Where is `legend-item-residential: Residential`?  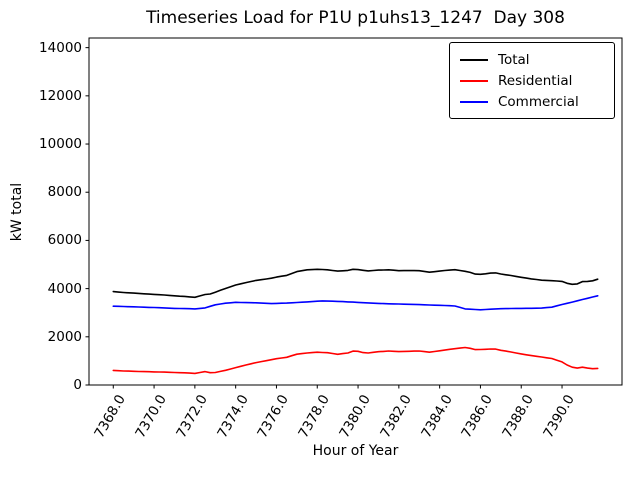
legend-item-residential: Residential is located at coordinates (533, 80).